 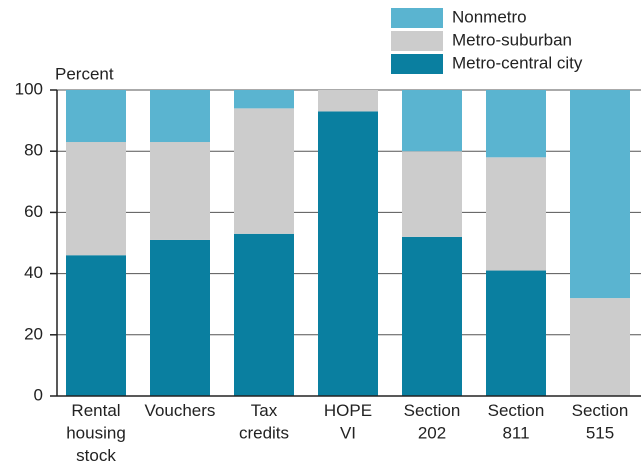 I want to click on y-tick-label: 100, so click(x=29, y=88).